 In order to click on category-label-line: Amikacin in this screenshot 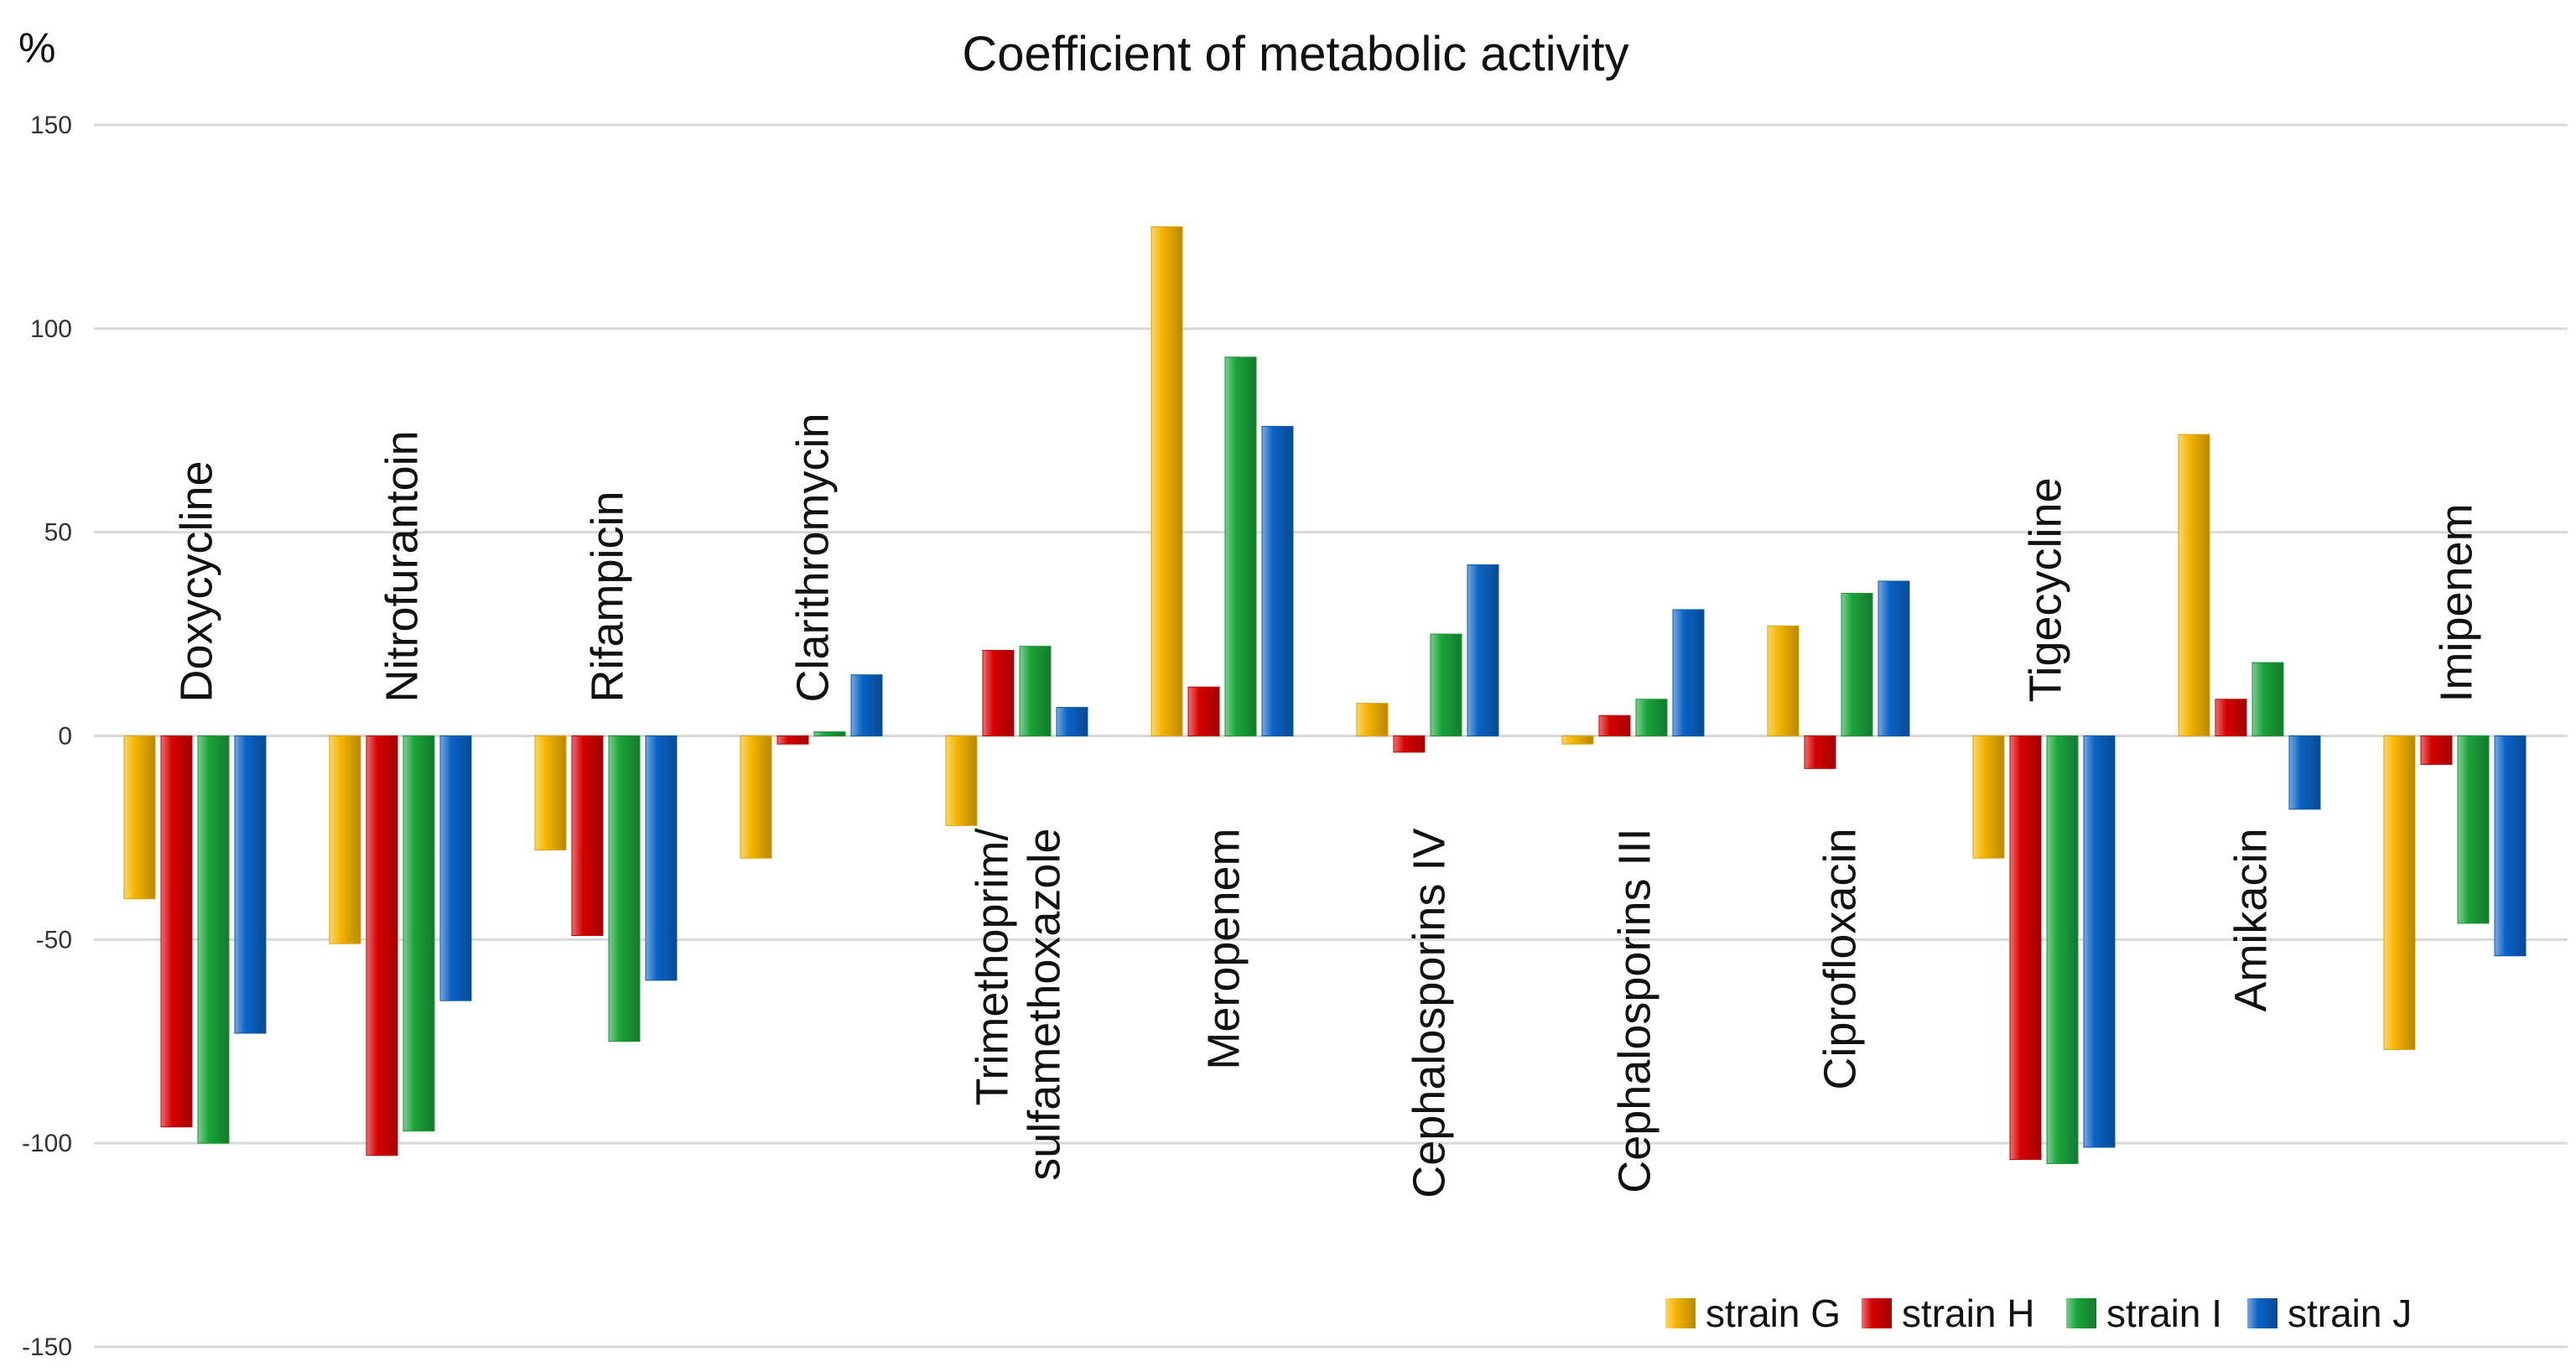, I will do `click(2251, 921)`.